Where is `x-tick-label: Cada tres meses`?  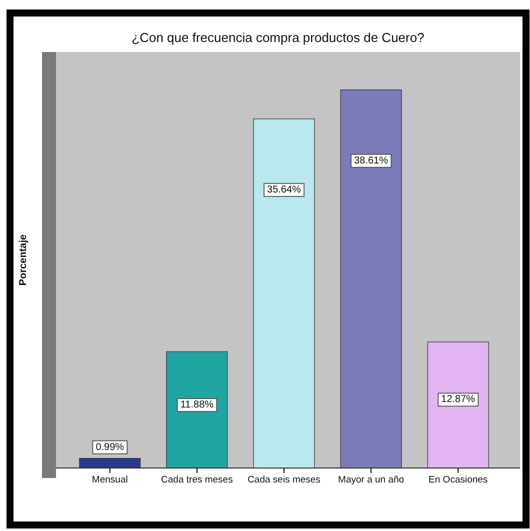
x-tick-label: Cada tres meses is located at coordinates (197, 480).